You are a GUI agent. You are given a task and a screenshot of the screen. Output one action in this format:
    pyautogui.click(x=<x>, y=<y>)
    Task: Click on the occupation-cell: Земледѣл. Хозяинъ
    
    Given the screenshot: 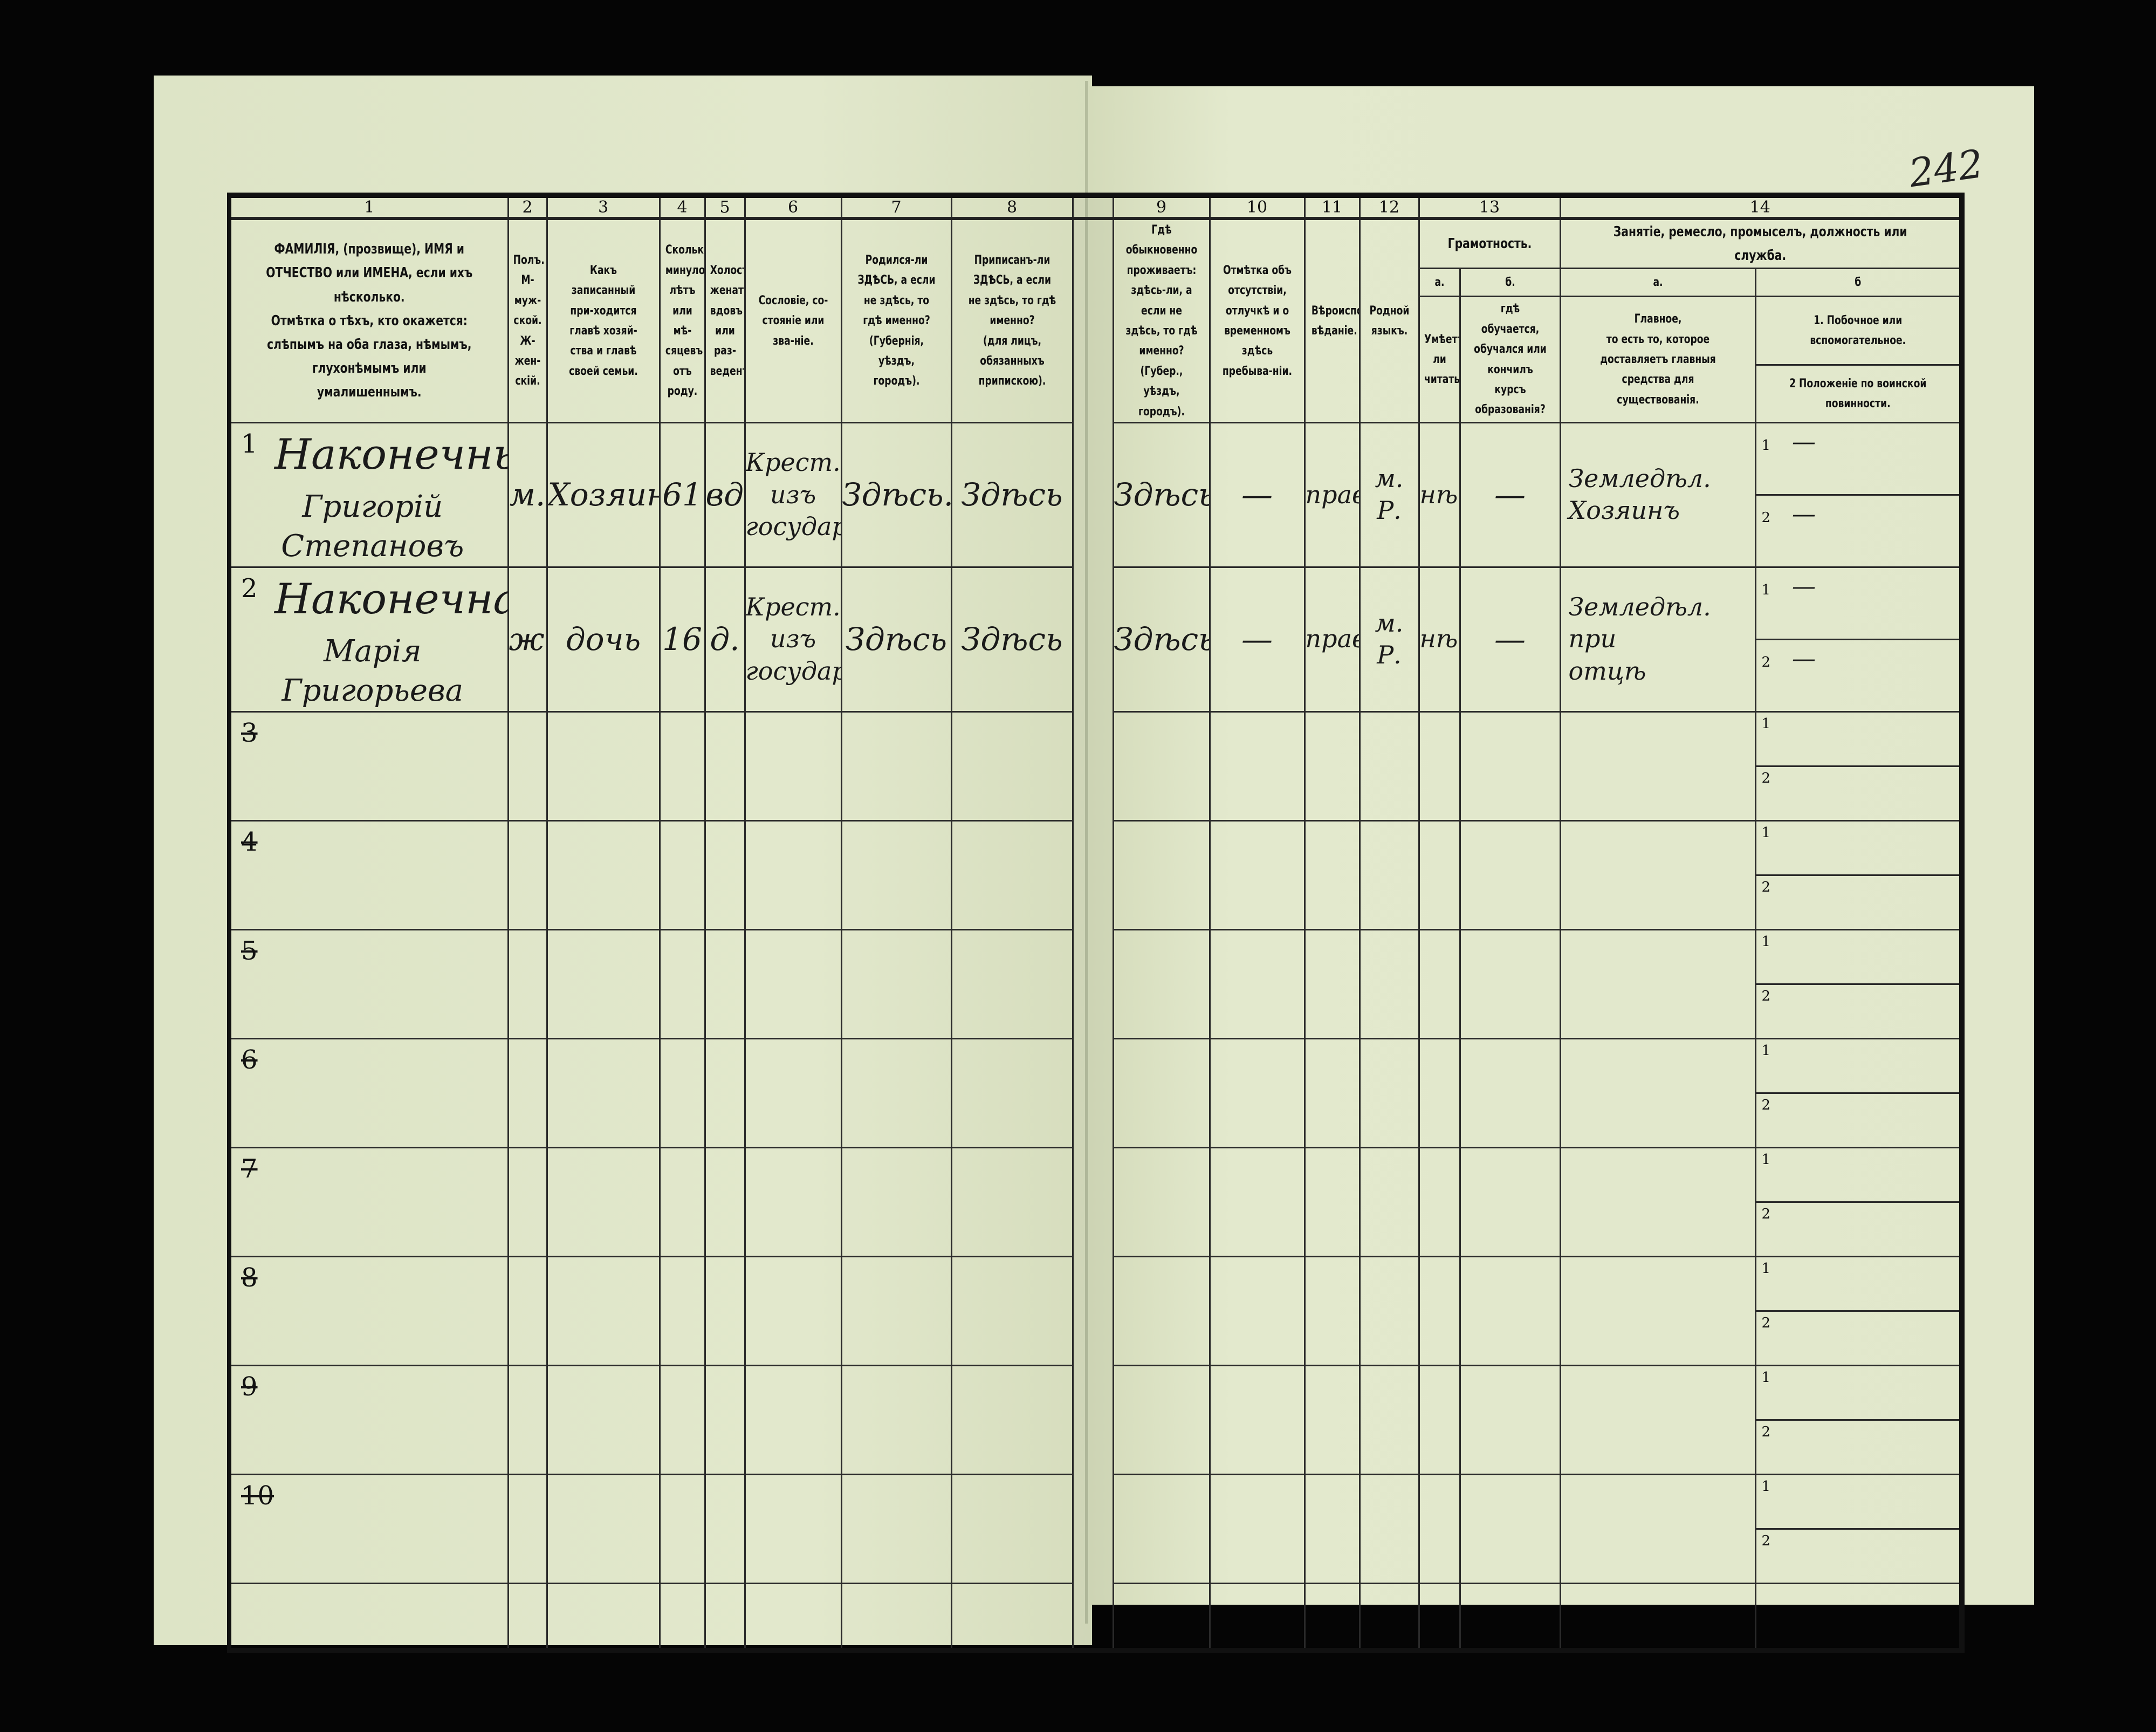 What is the action you would take?
    pyautogui.click(x=1658, y=495)
    